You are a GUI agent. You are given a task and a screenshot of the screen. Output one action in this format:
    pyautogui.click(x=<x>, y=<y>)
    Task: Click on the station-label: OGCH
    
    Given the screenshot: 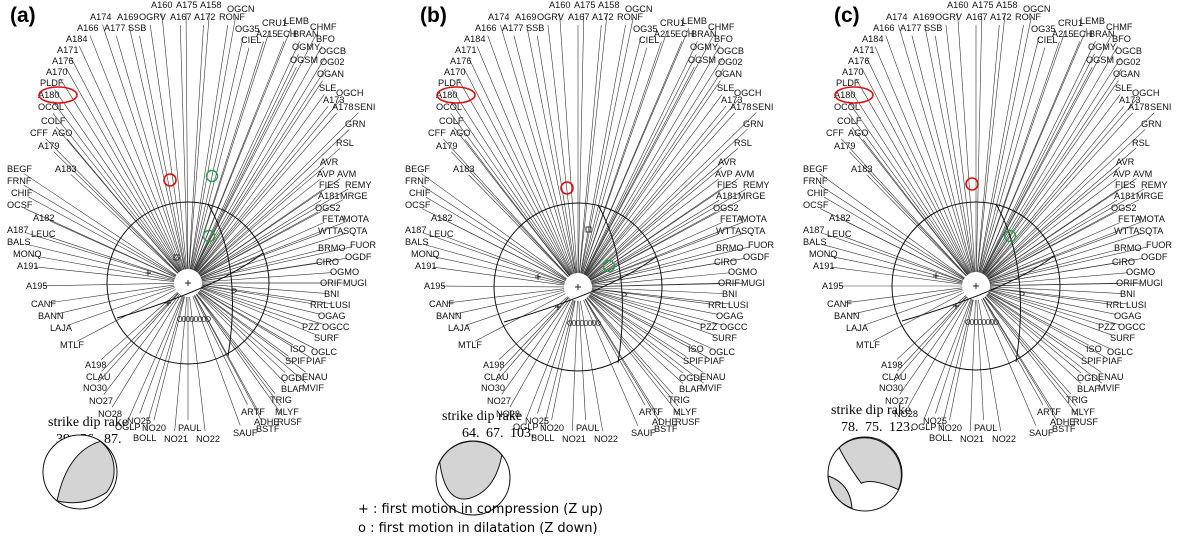 What is the action you would take?
    pyautogui.click(x=350, y=93)
    